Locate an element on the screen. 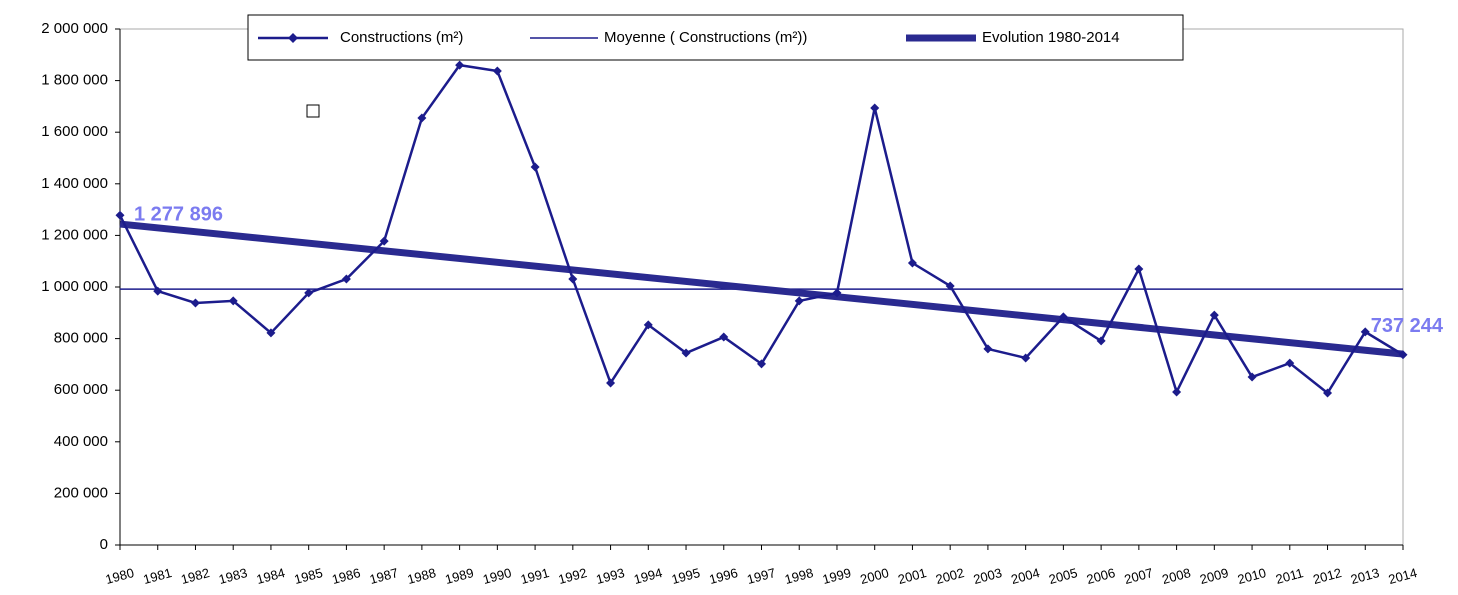 The width and height of the screenshot is (1458, 595). x-tick-label: 1981 is located at coordinates (158, 576).